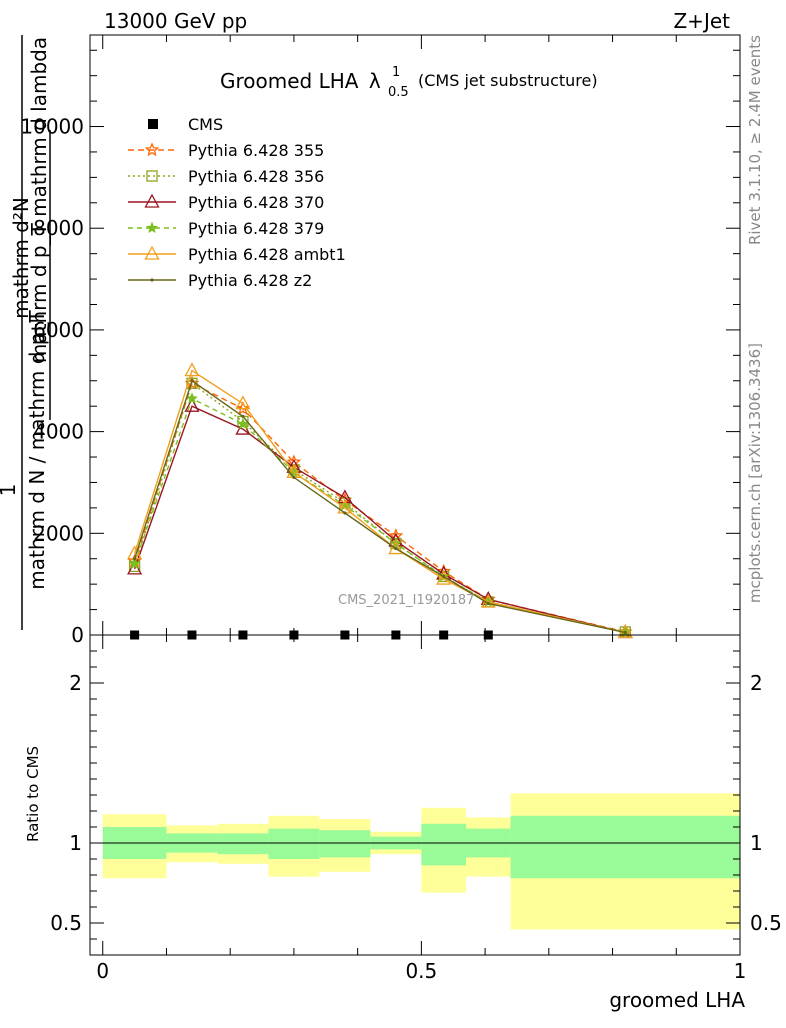  Describe the element at coordinates (205, 124) in the screenshot. I see `legend-label-cms: CMS` at that location.